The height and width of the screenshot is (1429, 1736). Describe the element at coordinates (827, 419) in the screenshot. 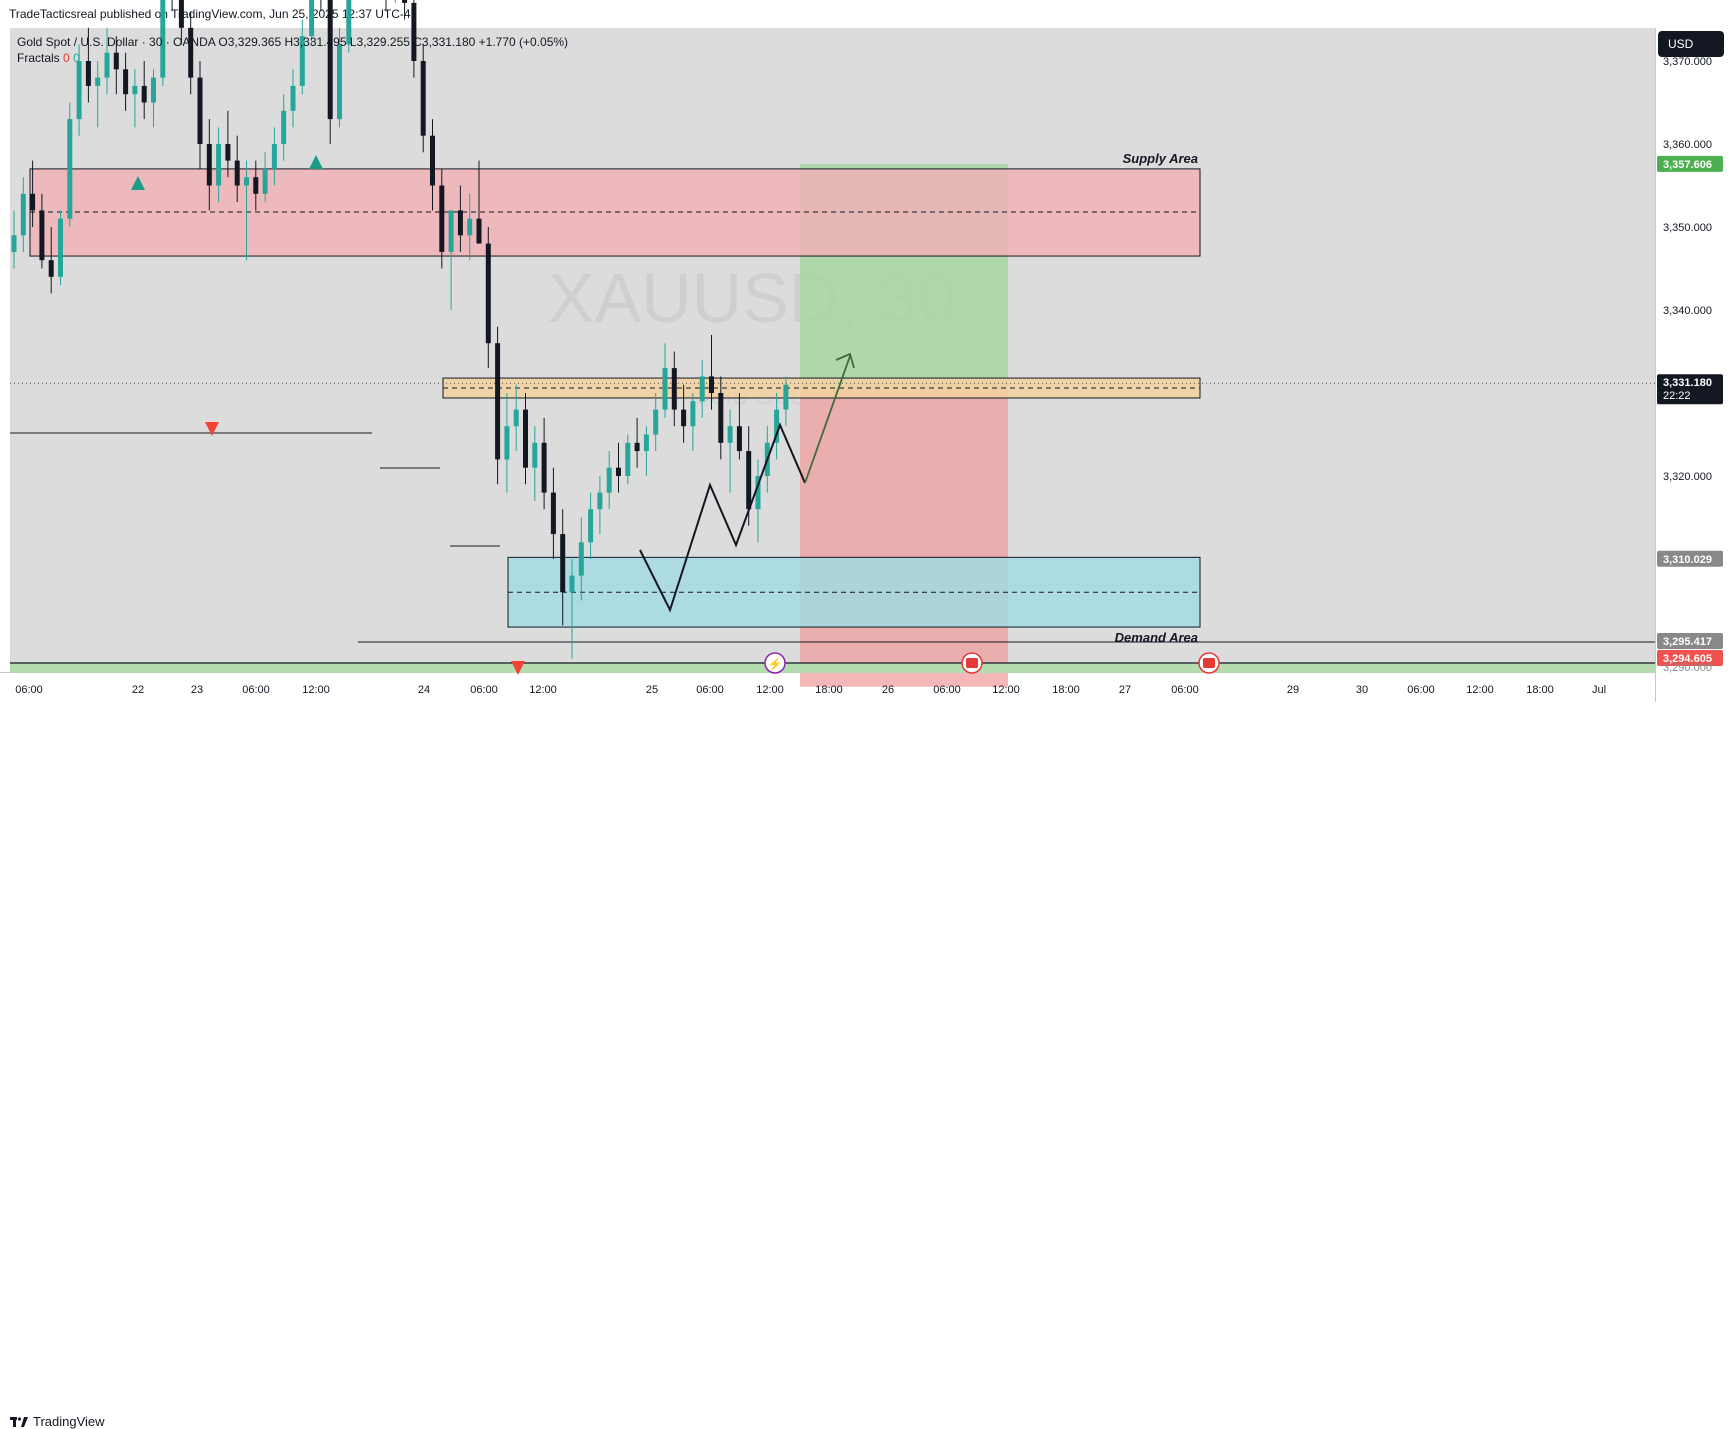

I see `target-arrow-line` at that location.